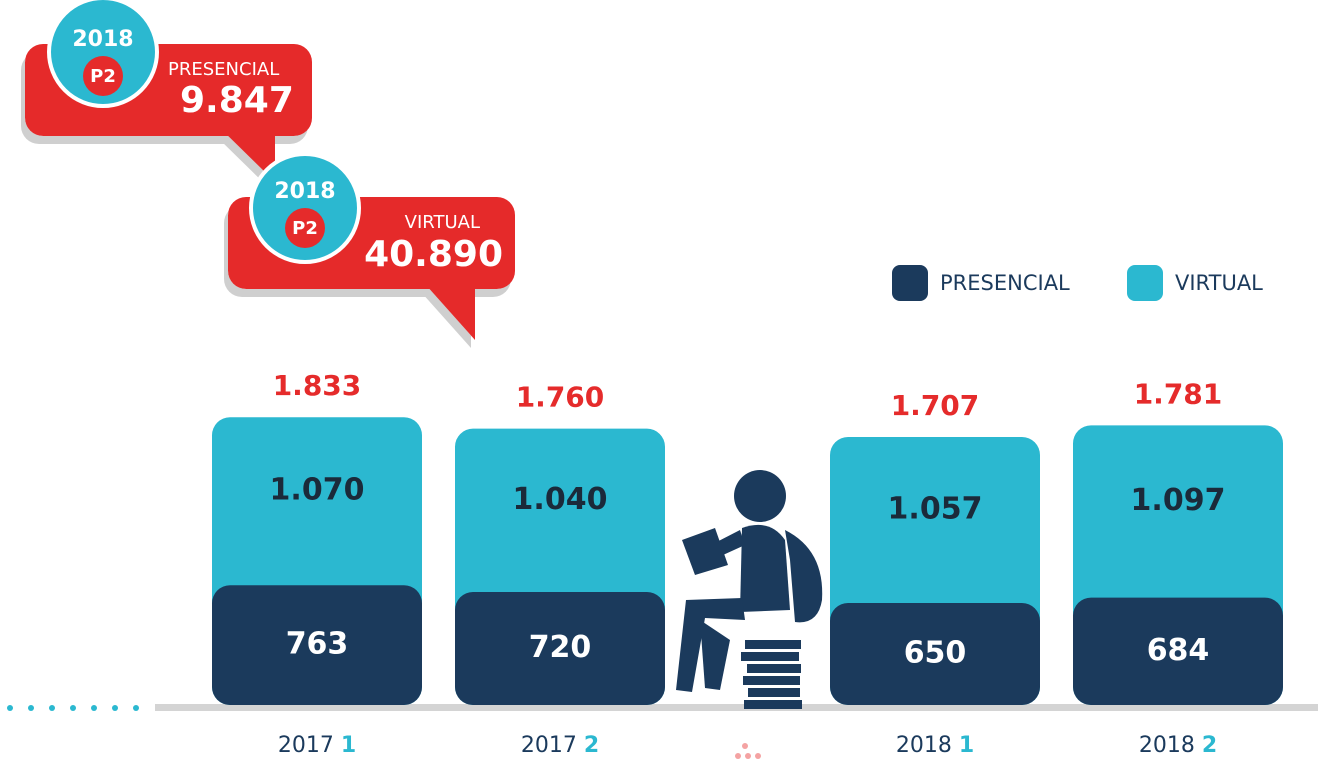 The width and height of the screenshot is (1318, 761). What do you see at coordinates (1219, 283) in the screenshot?
I see `legend-label: VIRTUAL` at bounding box center [1219, 283].